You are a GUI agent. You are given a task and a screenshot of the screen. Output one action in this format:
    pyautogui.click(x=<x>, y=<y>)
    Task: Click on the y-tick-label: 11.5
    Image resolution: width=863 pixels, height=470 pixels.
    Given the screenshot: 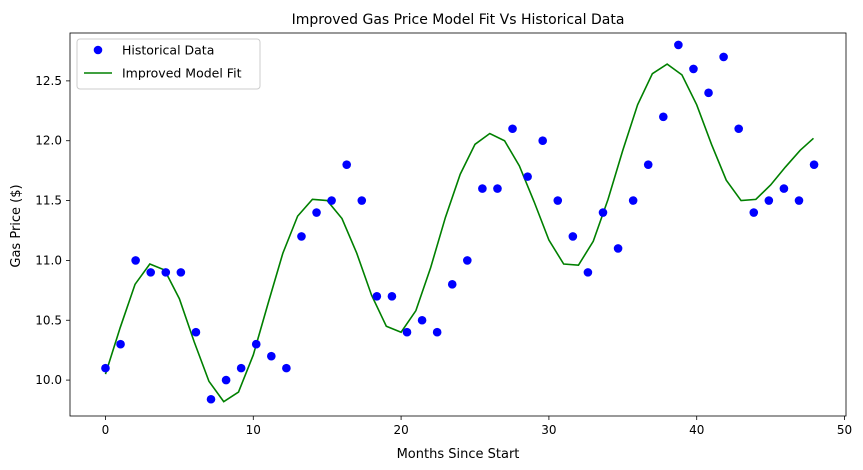 What is the action you would take?
    pyautogui.click(x=48, y=201)
    